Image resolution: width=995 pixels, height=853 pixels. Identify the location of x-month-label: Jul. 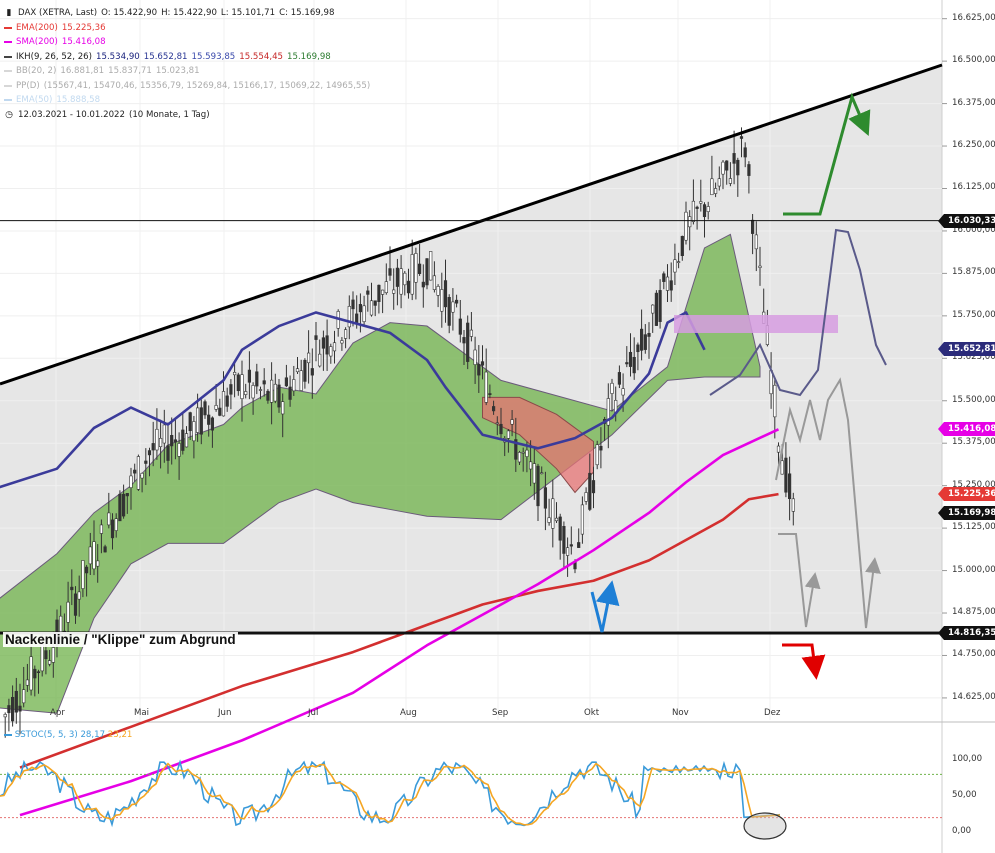
(313, 713).